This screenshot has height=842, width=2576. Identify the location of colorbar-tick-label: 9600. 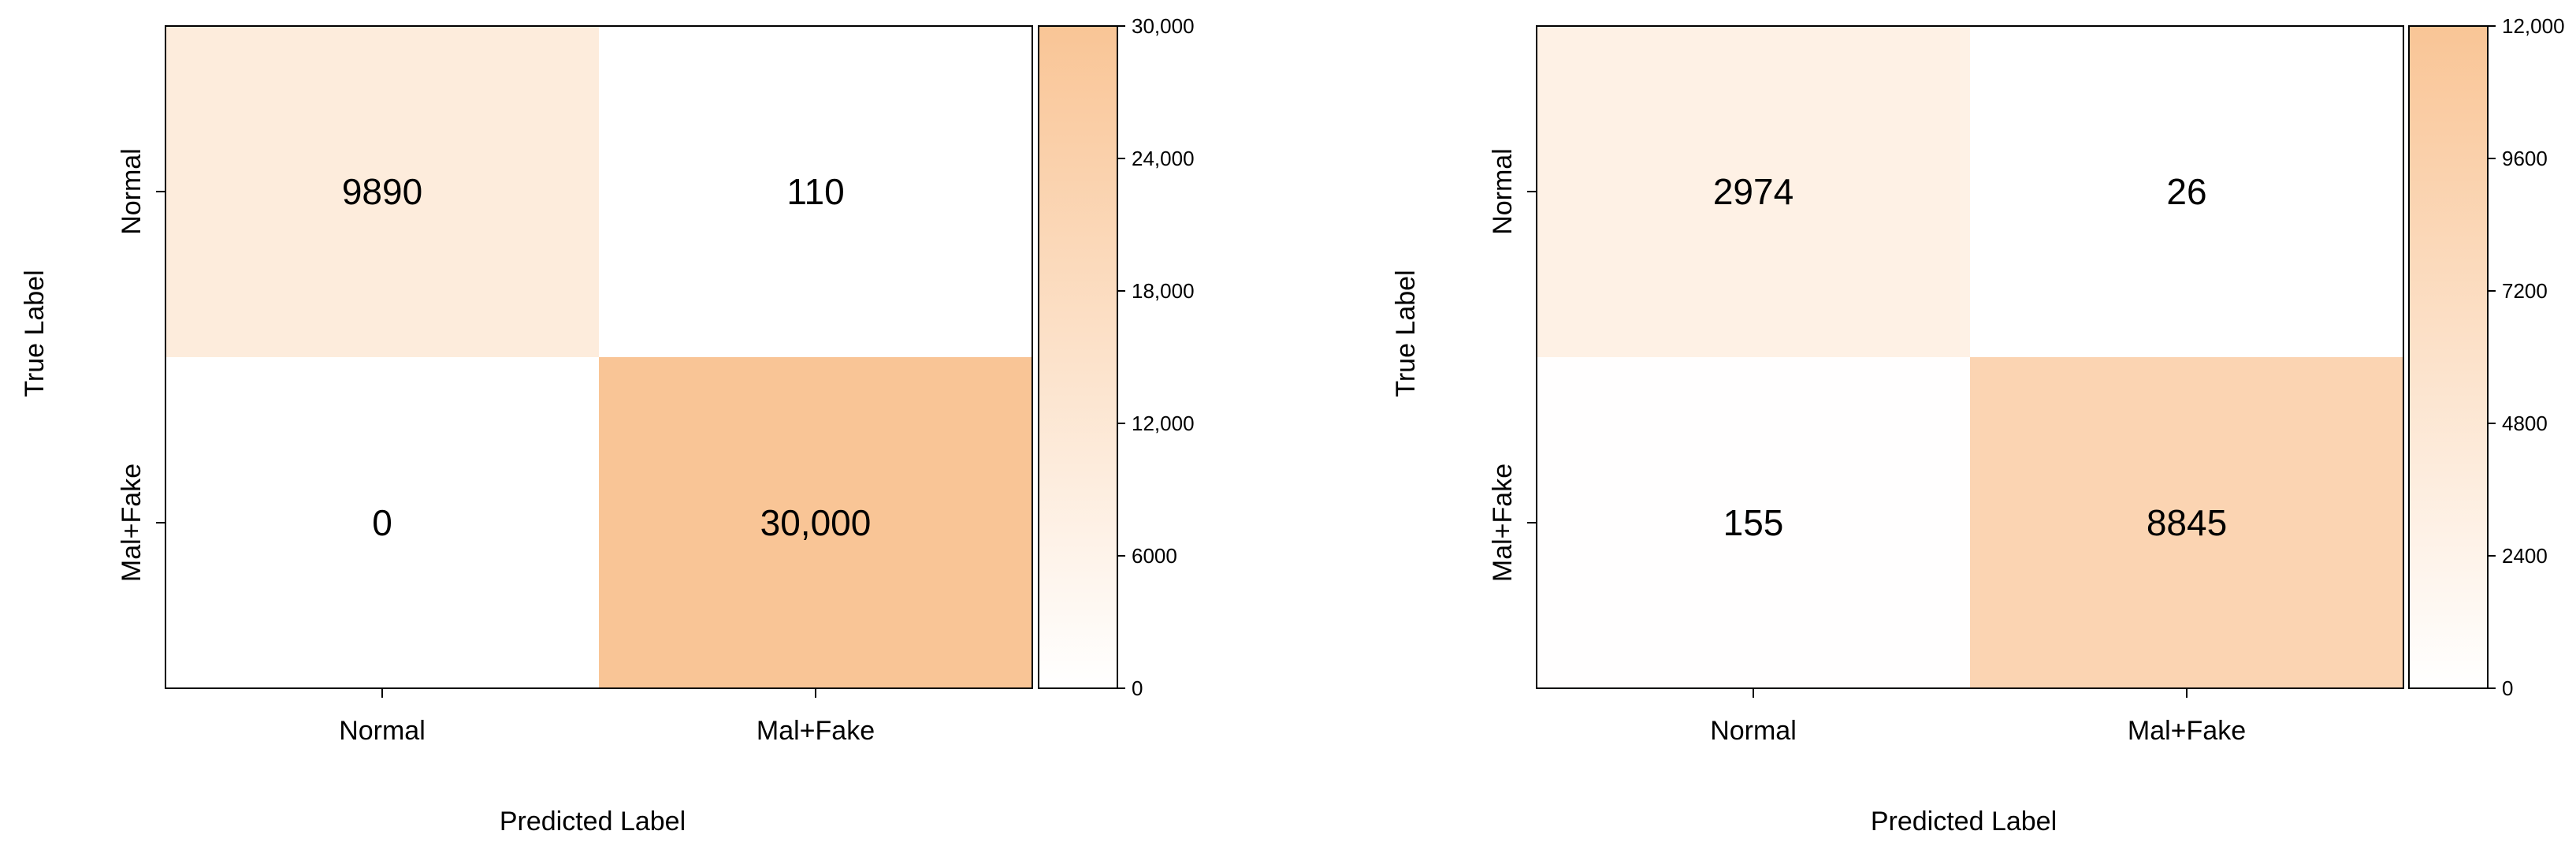
(2525, 158).